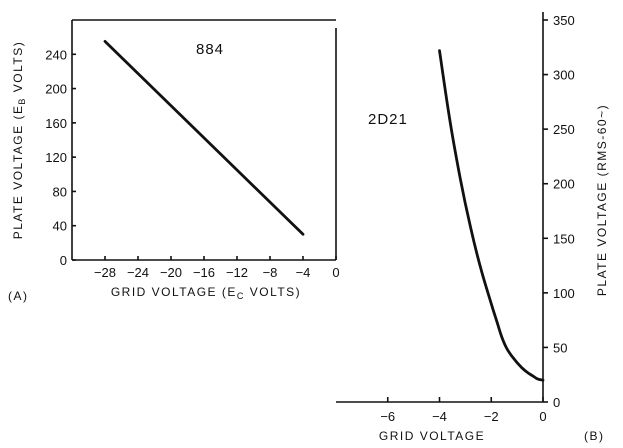 The width and height of the screenshot is (623, 448). What do you see at coordinates (594, 436) in the screenshot?
I see `panel-b-label: (B)` at bounding box center [594, 436].